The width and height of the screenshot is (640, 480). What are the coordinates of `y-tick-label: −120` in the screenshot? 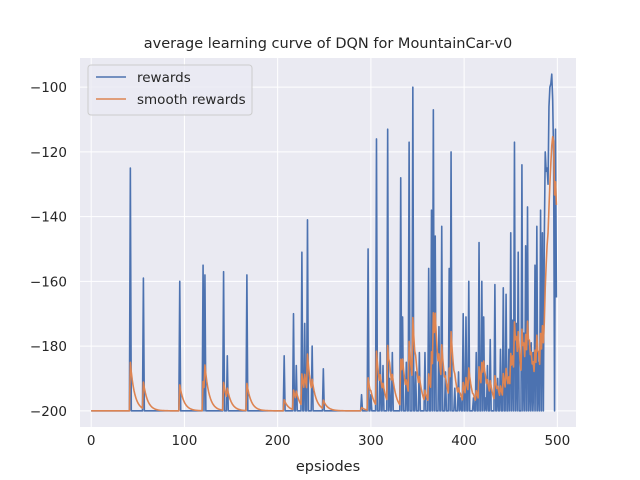 It's located at (48, 153).